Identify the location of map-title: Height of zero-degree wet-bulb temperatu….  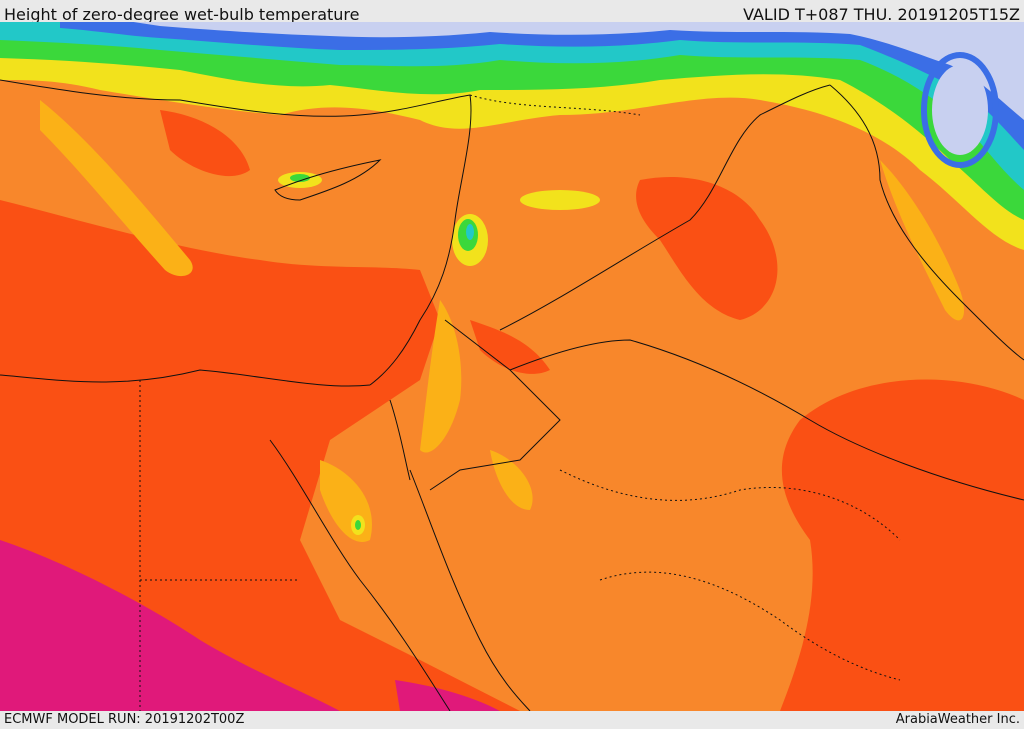
(182, 13).